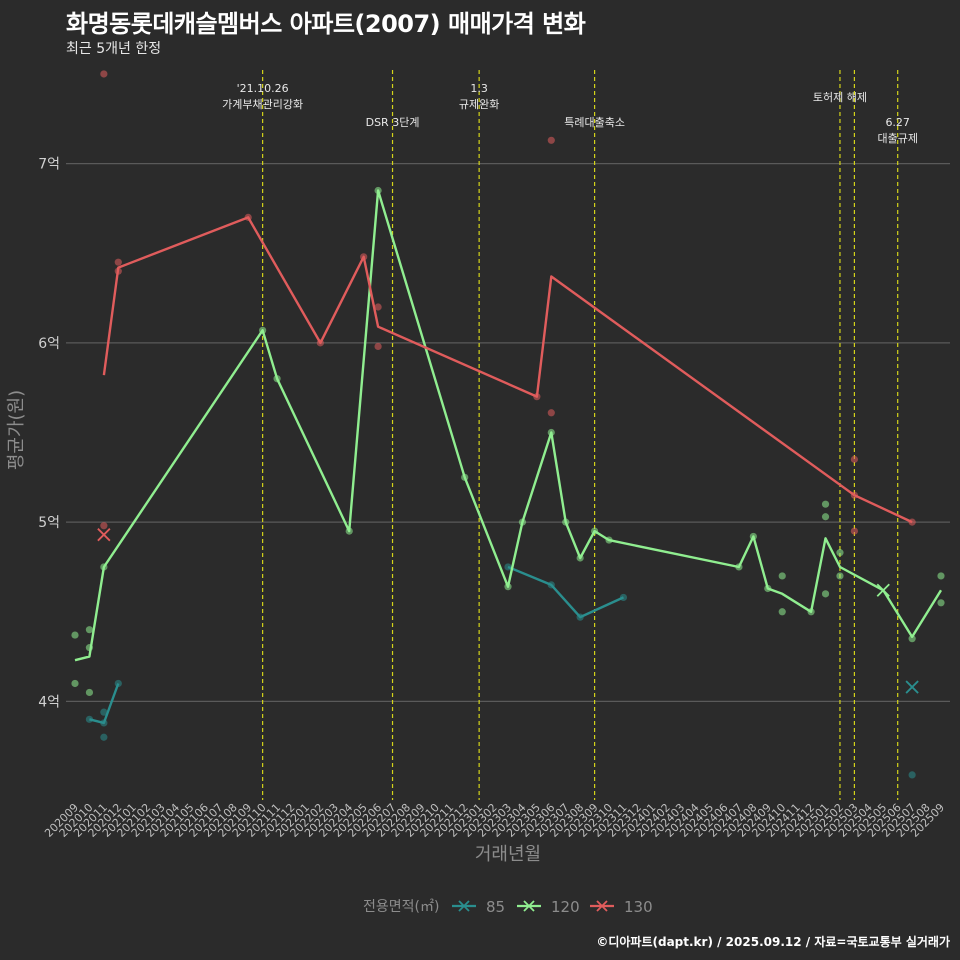 This screenshot has width=960, height=960. I want to click on y-tick-label: 4억, so click(49, 702).